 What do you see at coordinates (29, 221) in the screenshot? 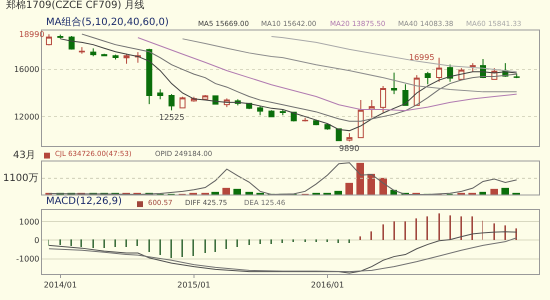
I see `y-tick-label: 1000` at bounding box center [29, 221].